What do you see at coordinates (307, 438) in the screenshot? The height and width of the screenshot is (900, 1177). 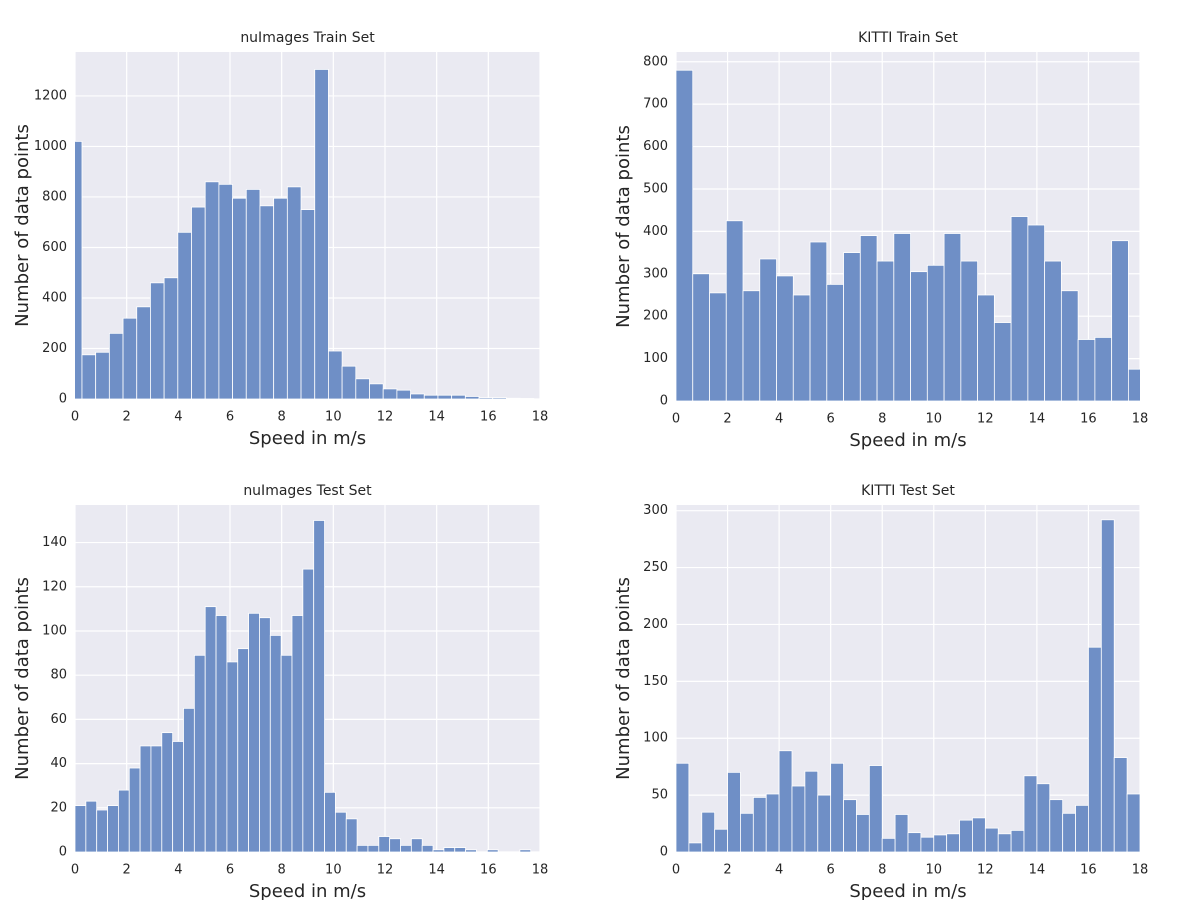 I see `x-axis-label: Speed in m/s` at bounding box center [307, 438].